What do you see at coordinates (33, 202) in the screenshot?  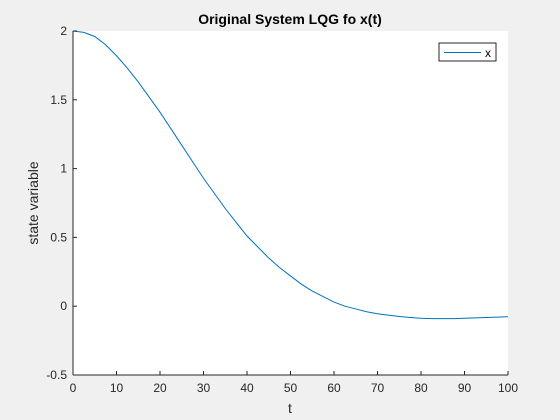 I see `y-axis-title: state variable` at bounding box center [33, 202].